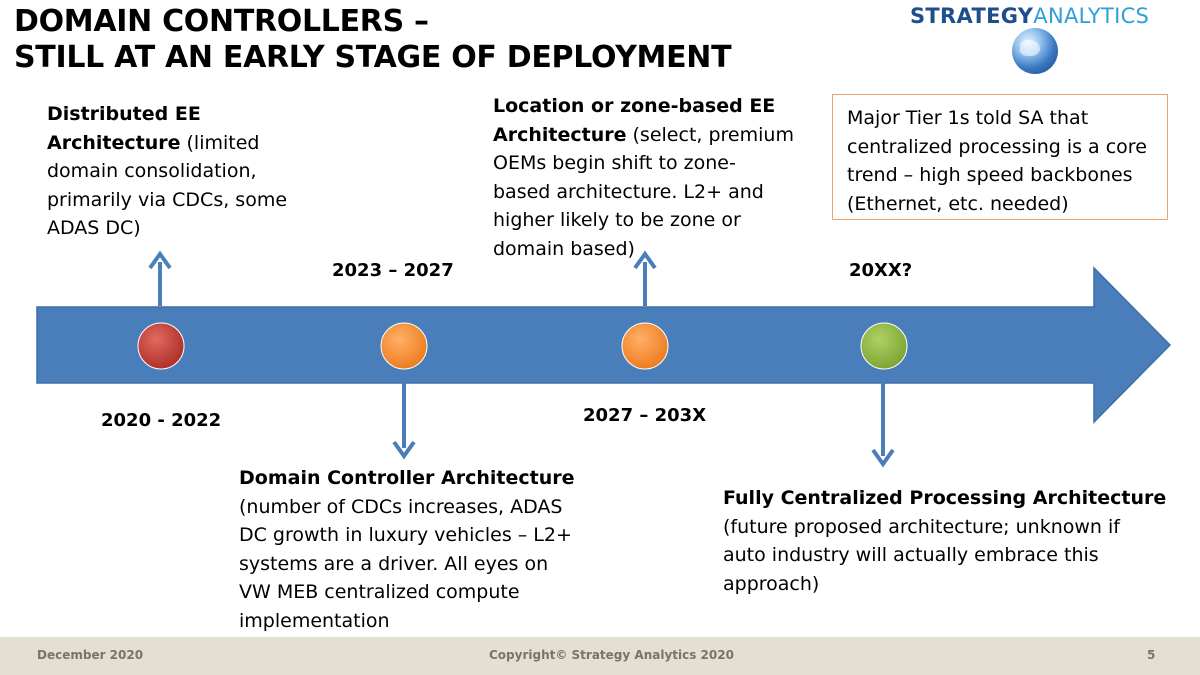 Image resolution: width=1200 pixels, height=675 pixels. What do you see at coordinates (968, 118) in the screenshot?
I see `callout-line-1: Major Tier 1s told SA that` at bounding box center [968, 118].